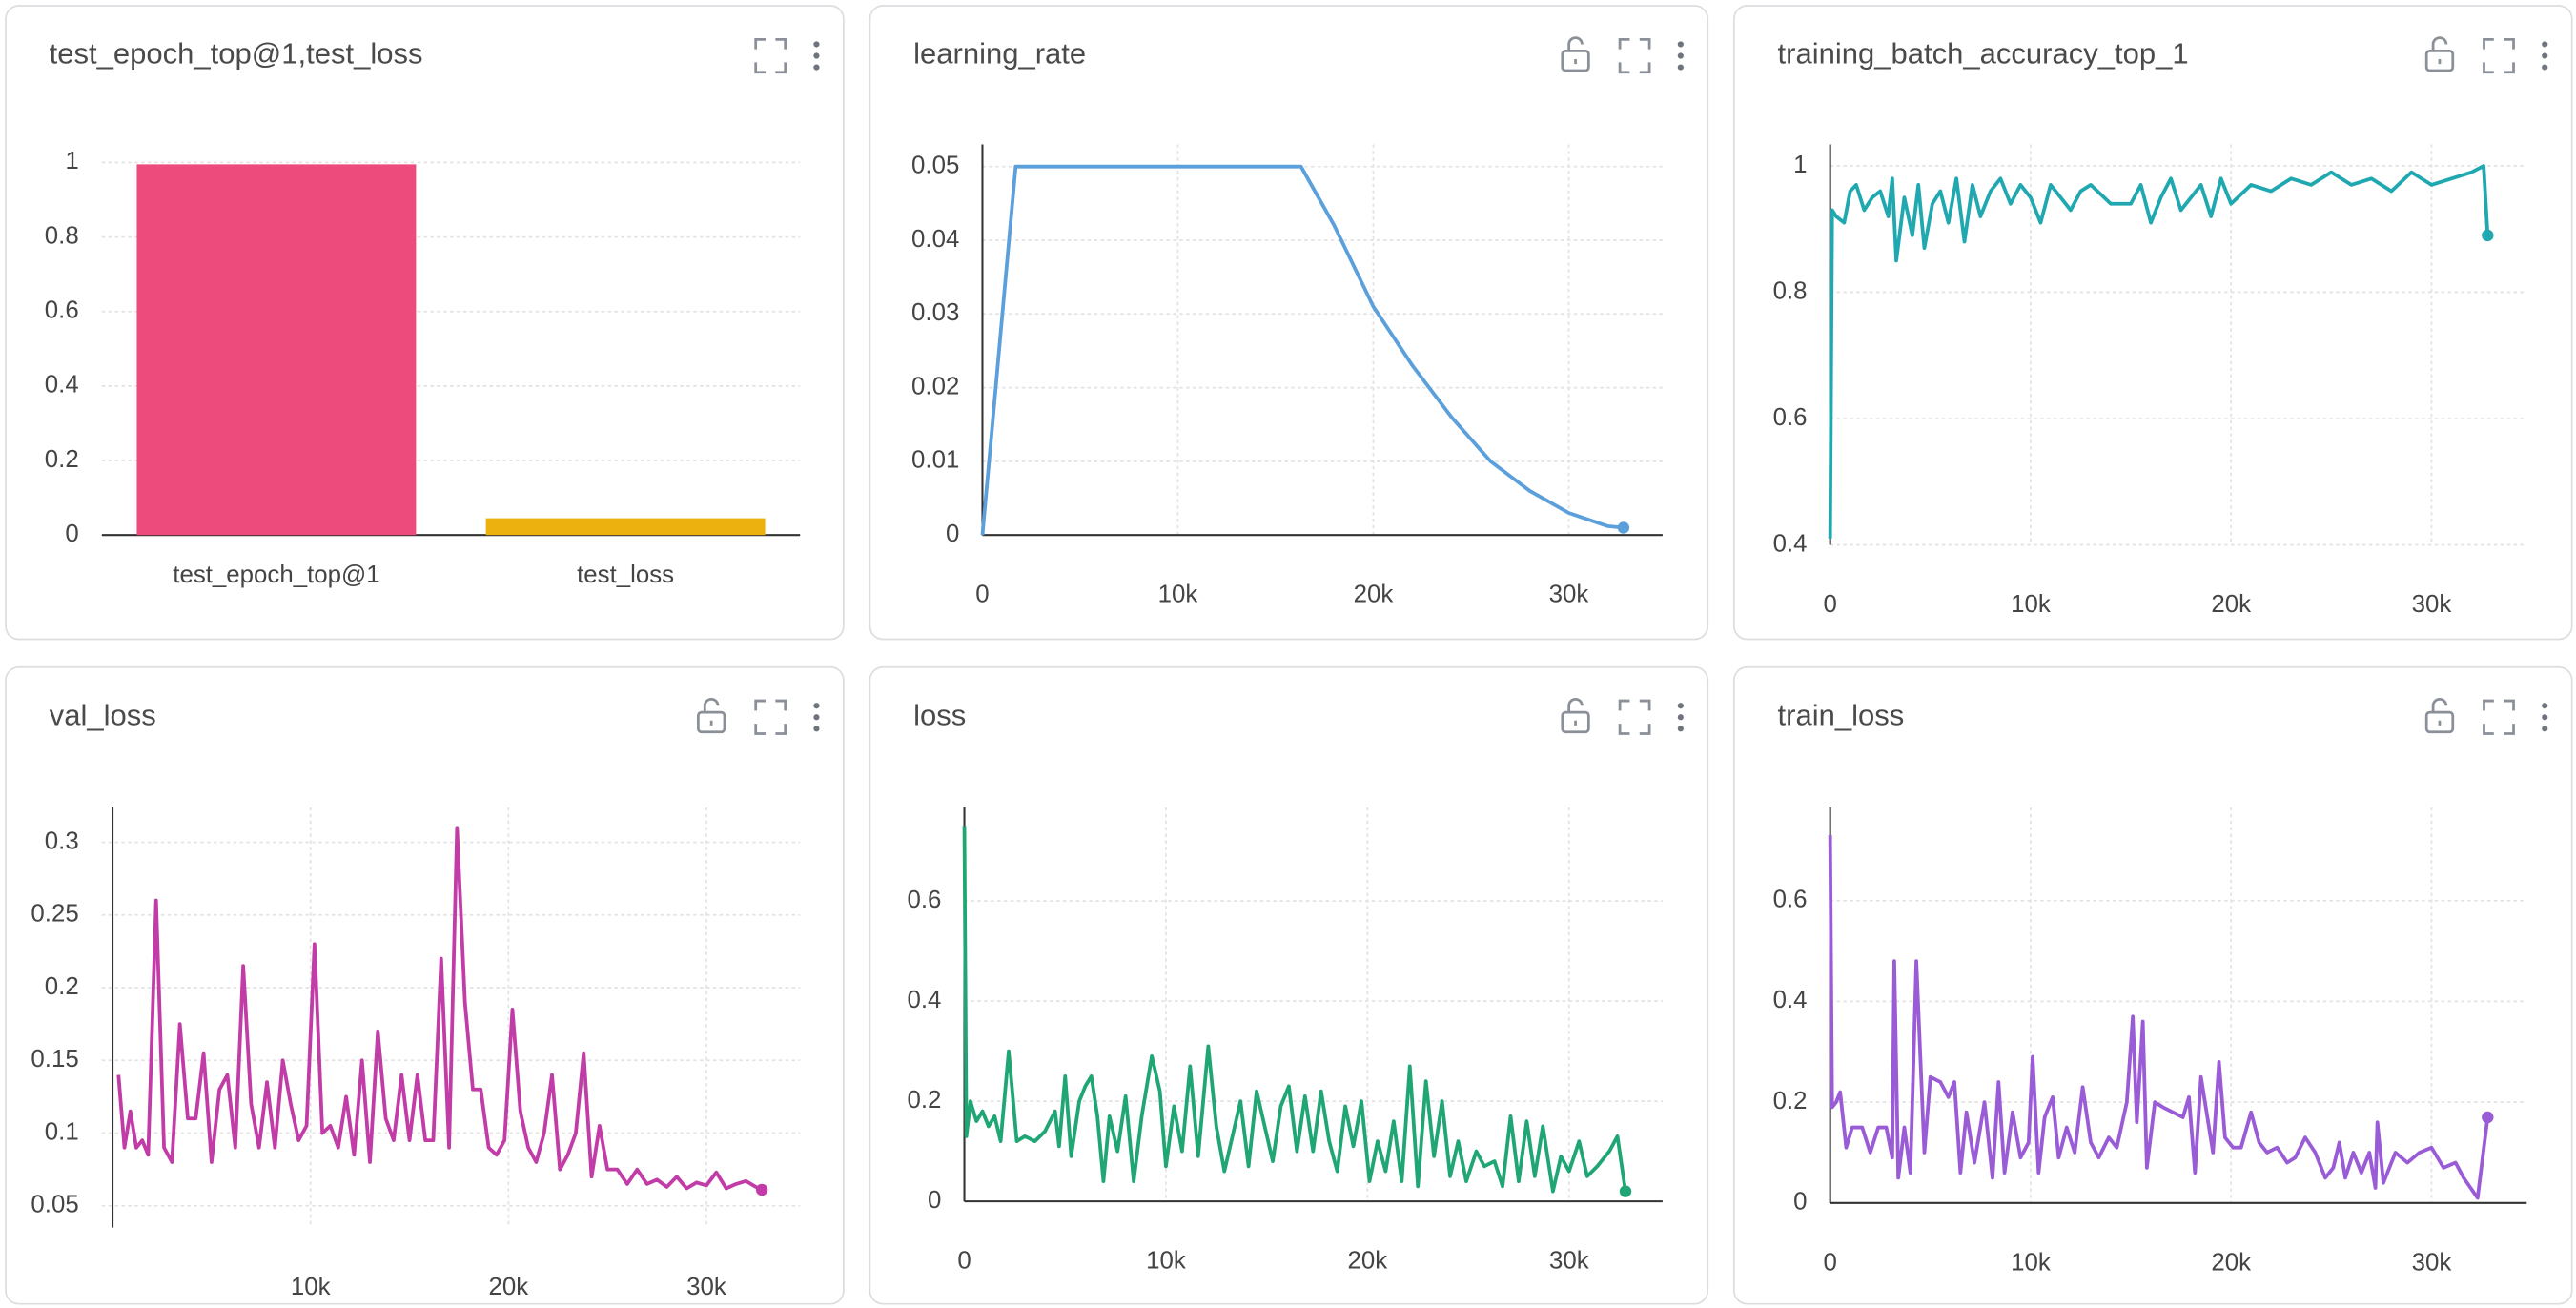  I want to click on chart-title: test_epoch_top@1,test_loss, so click(236, 54).